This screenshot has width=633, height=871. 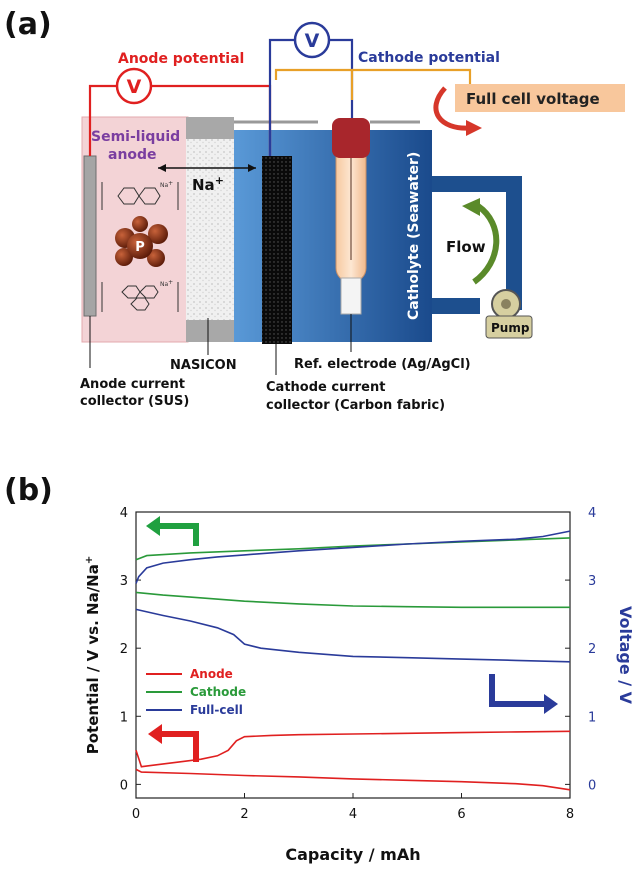 I want to click on cathode-cc-label-line1: Cathode current, so click(x=325, y=387).